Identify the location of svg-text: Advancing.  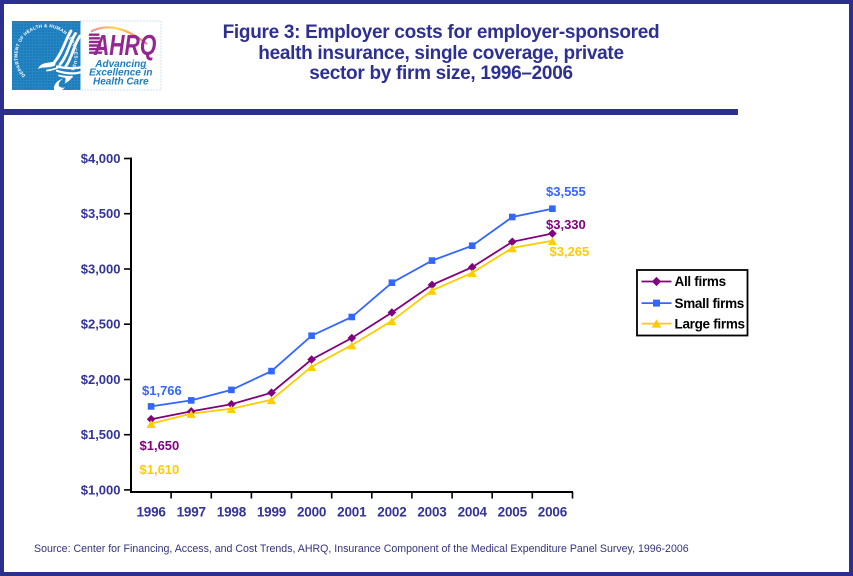
(120, 64).